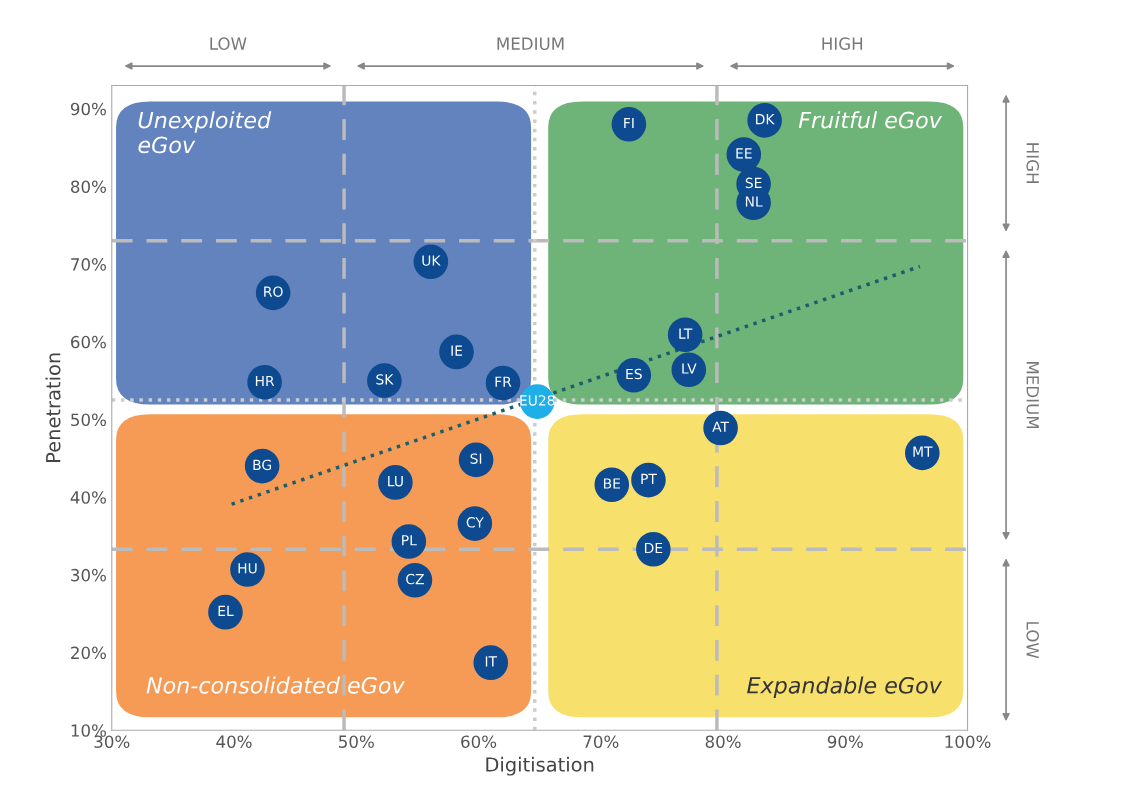 This screenshot has width=1129, height=806. I want to click on x-tick-label: 60%, so click(479, 741).